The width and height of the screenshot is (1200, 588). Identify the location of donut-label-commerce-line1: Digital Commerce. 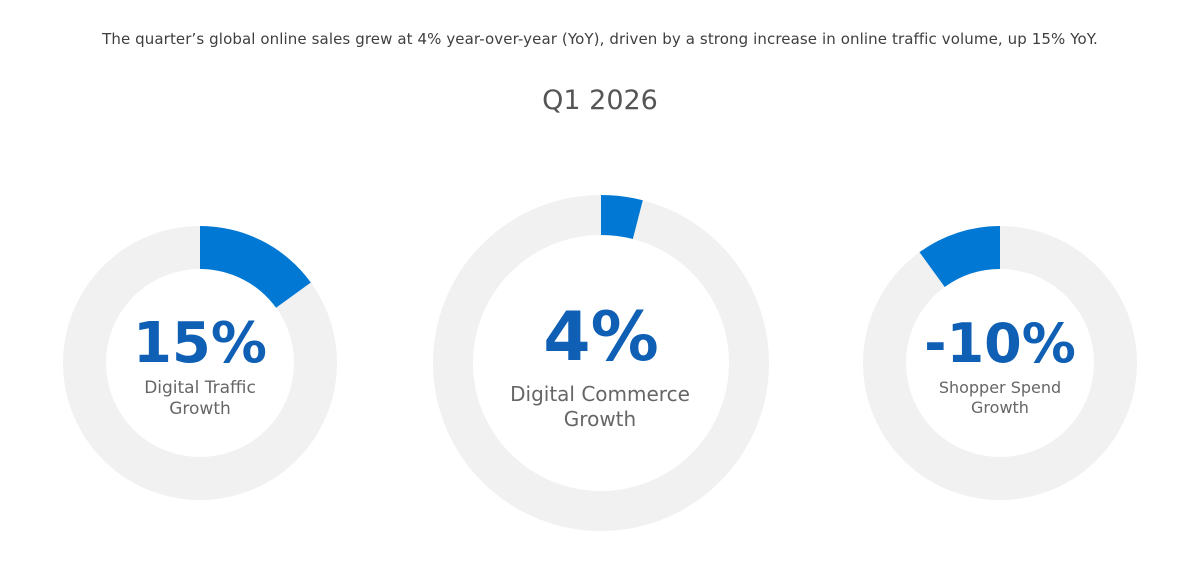
(600, 394).